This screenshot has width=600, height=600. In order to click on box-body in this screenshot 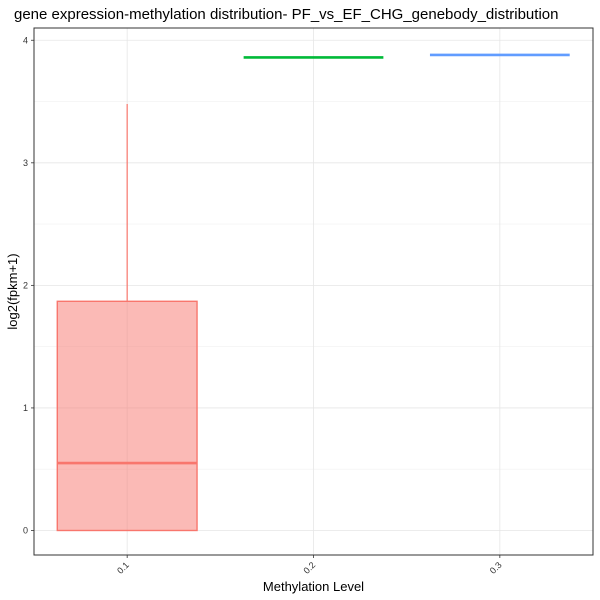, I will do `click(127, 416)`.